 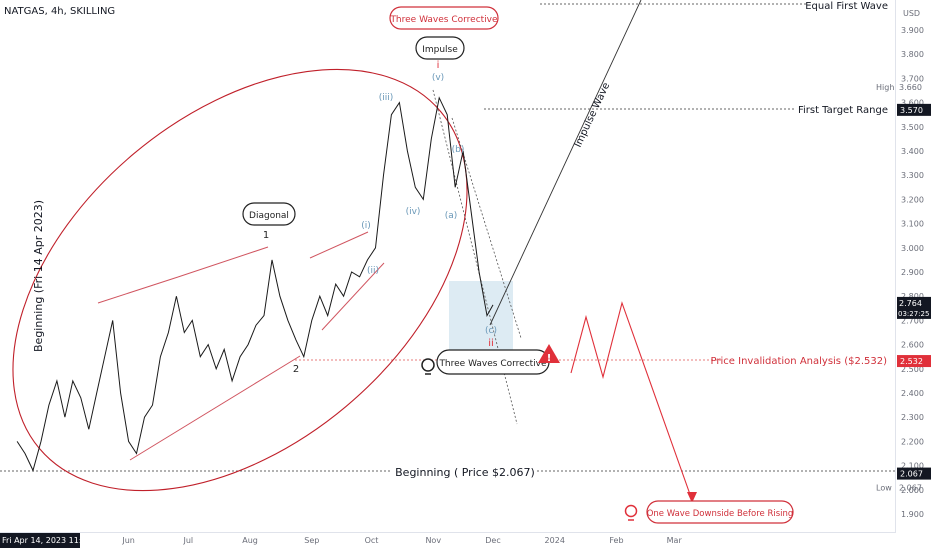 What do you see at coordinates (555, 540) in the screenshot?
I see `x-tick-label: 2024` at bounding box center [555, 540].